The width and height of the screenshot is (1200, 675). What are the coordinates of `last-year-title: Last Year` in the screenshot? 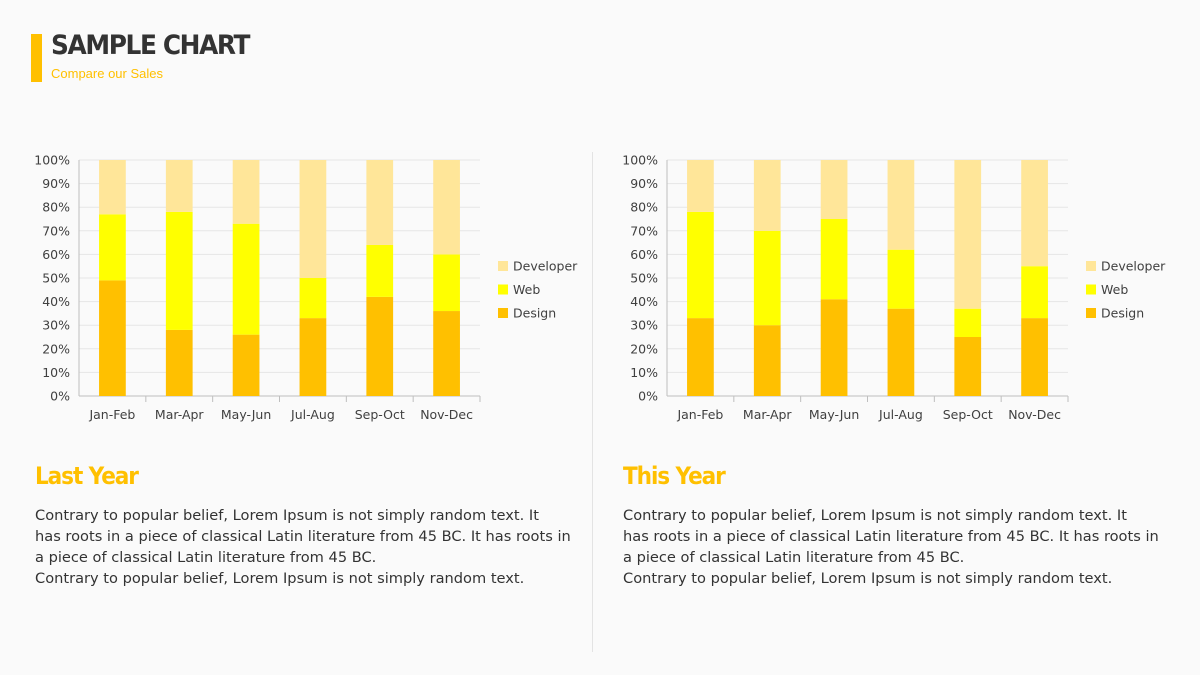 It's located at (87, 476).